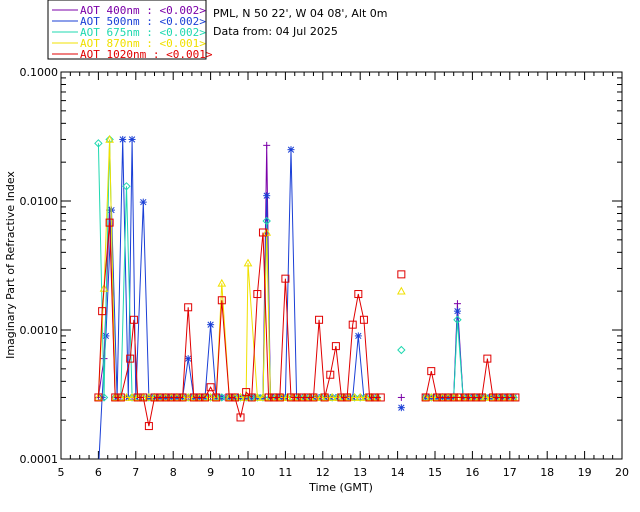 The width and height of the screenshot is (640, 512). I want to click on x-tick-label: 15, so click(435, 472).